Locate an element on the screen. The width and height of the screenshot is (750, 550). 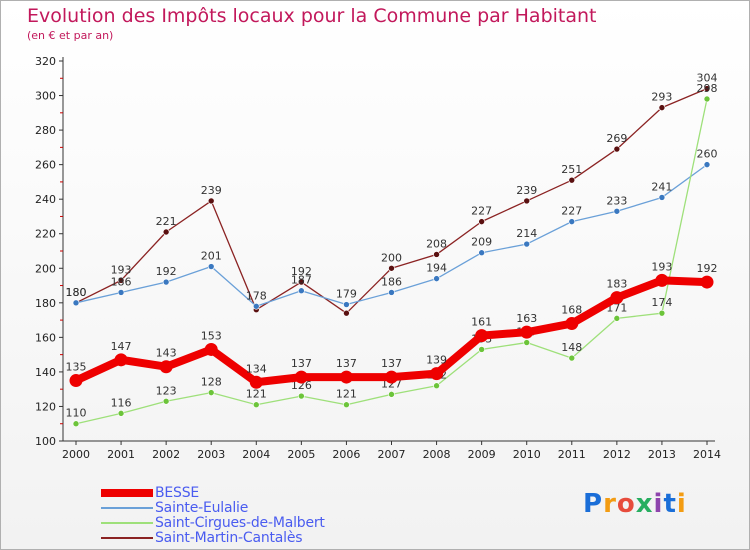
legend-swatch-saint-cirgues is located at coordinates (127, 522).